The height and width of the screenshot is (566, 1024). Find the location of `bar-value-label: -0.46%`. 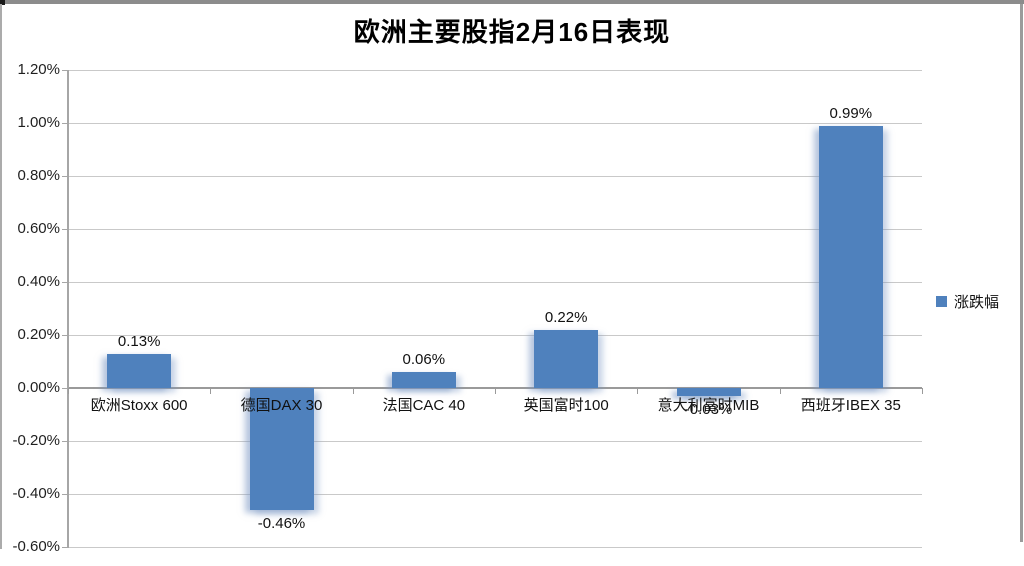

bar-value-label: -0.46% is located at coordinates (281, 523).